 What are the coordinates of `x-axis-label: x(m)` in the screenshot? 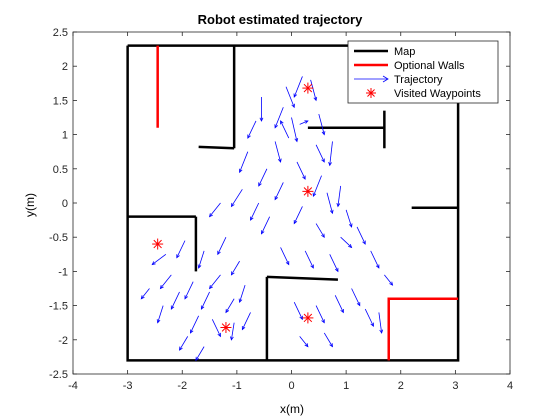 It's located at (292, 409).